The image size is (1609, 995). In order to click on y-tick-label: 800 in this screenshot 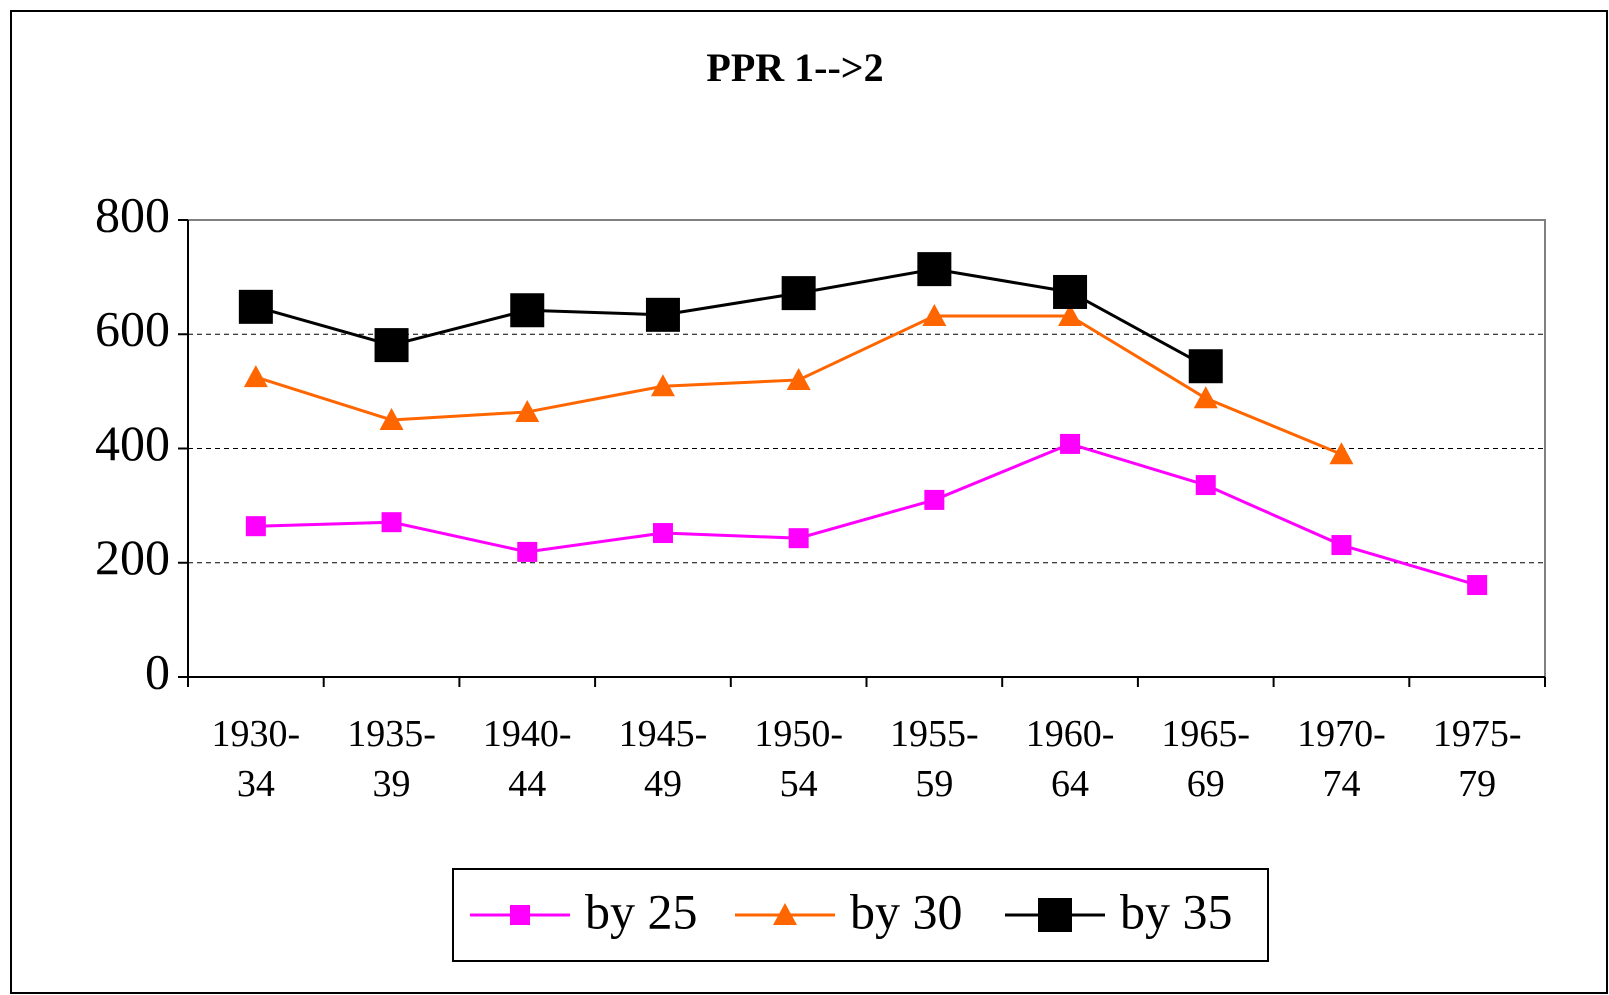, I will do `click(132, 214)`.